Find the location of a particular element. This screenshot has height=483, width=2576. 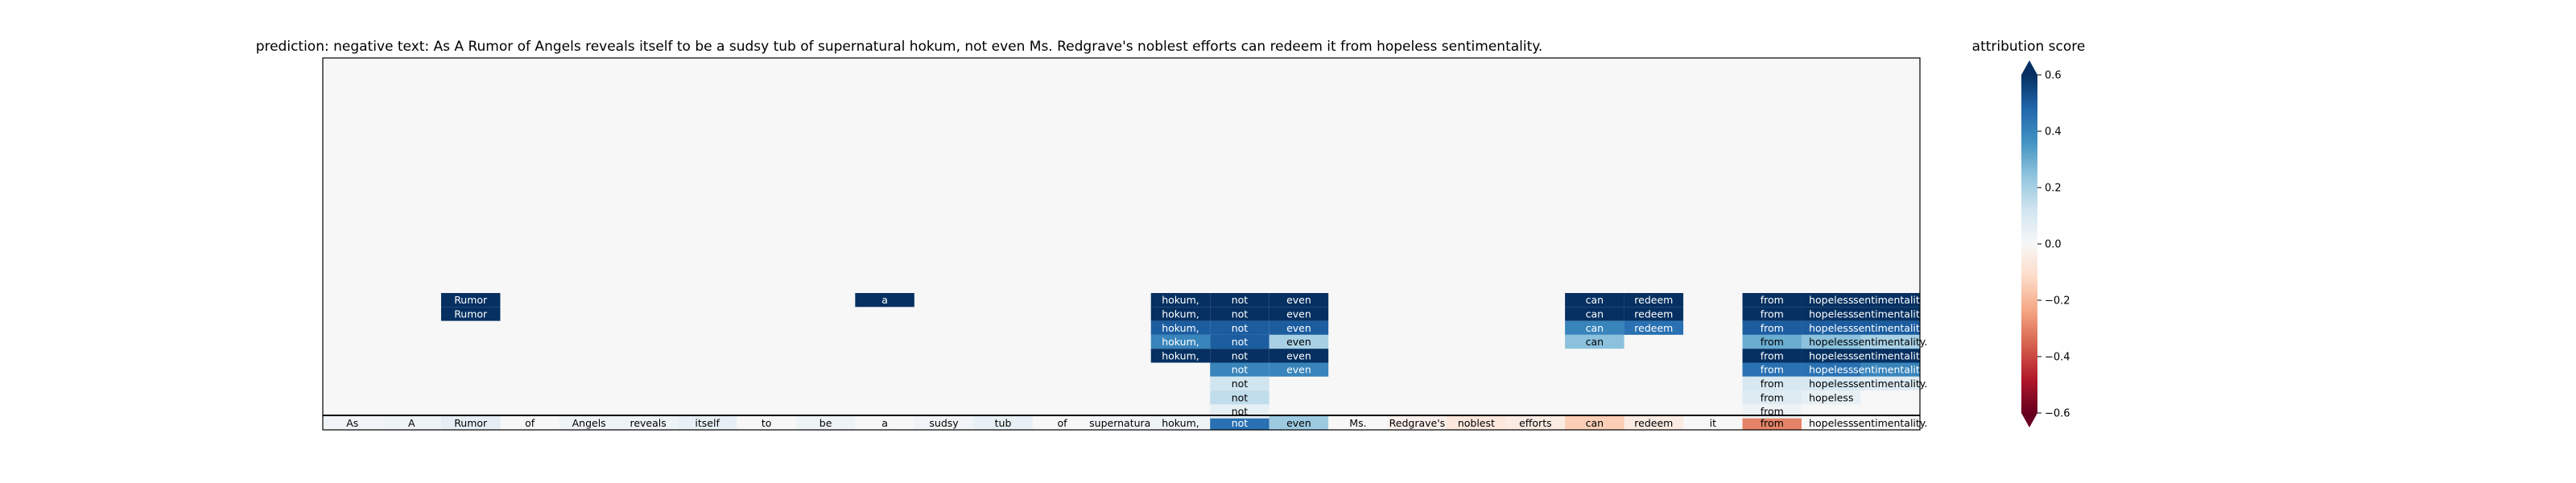

cluster-token-24-row-2-cell is located at coordinates (1772, 314).